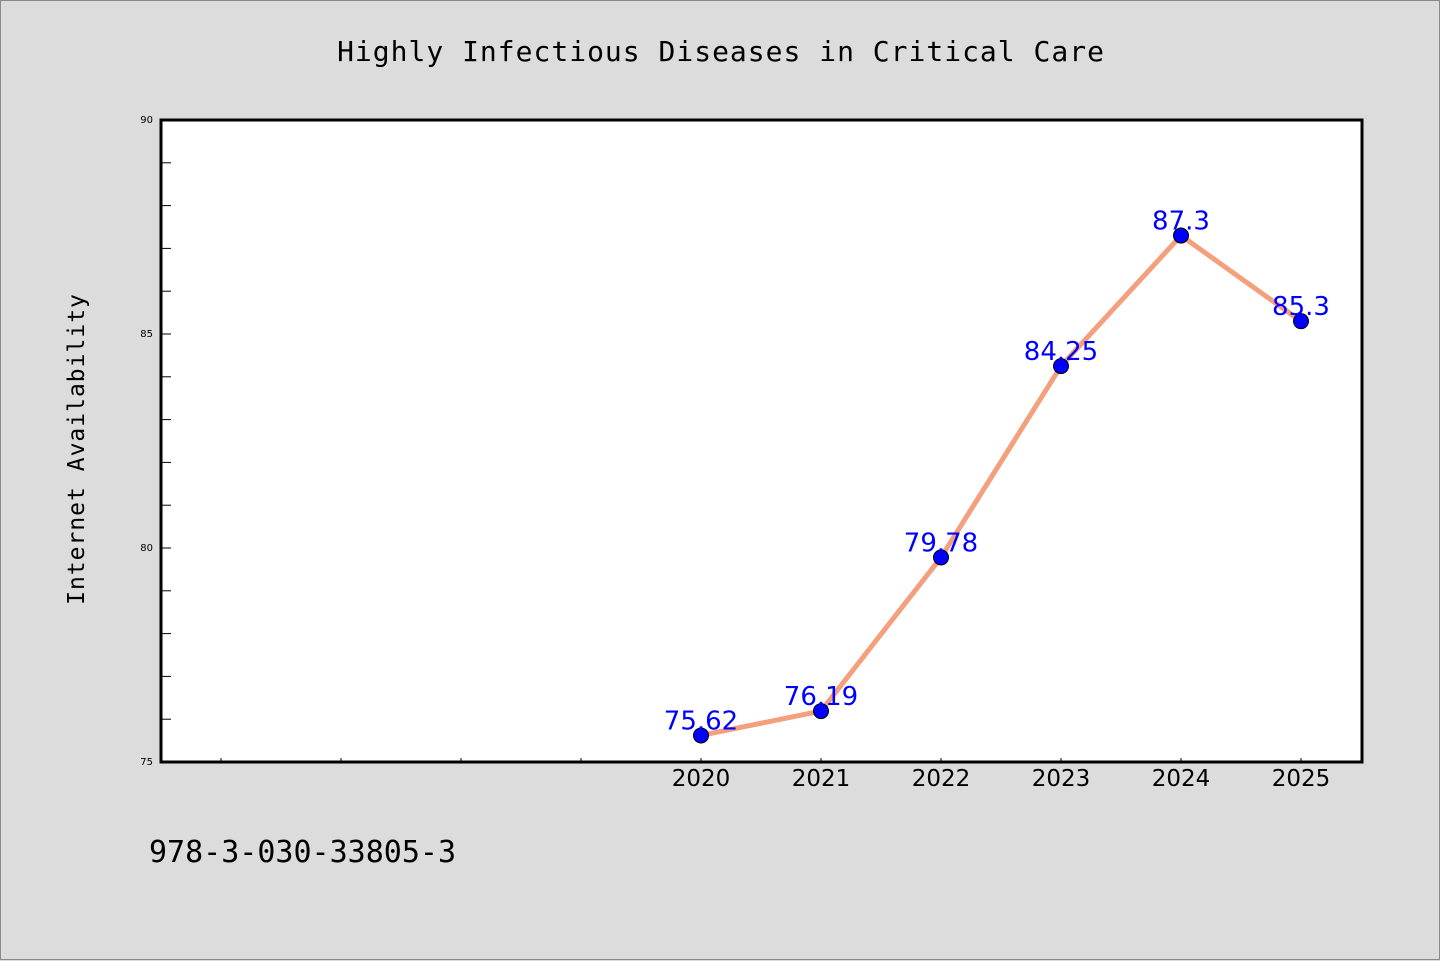 This screenshot has height=961, width=1440. Describe the element at coordinates (1061, 779) in the screenshot. I see `x-tick-label: 2023` at that location.